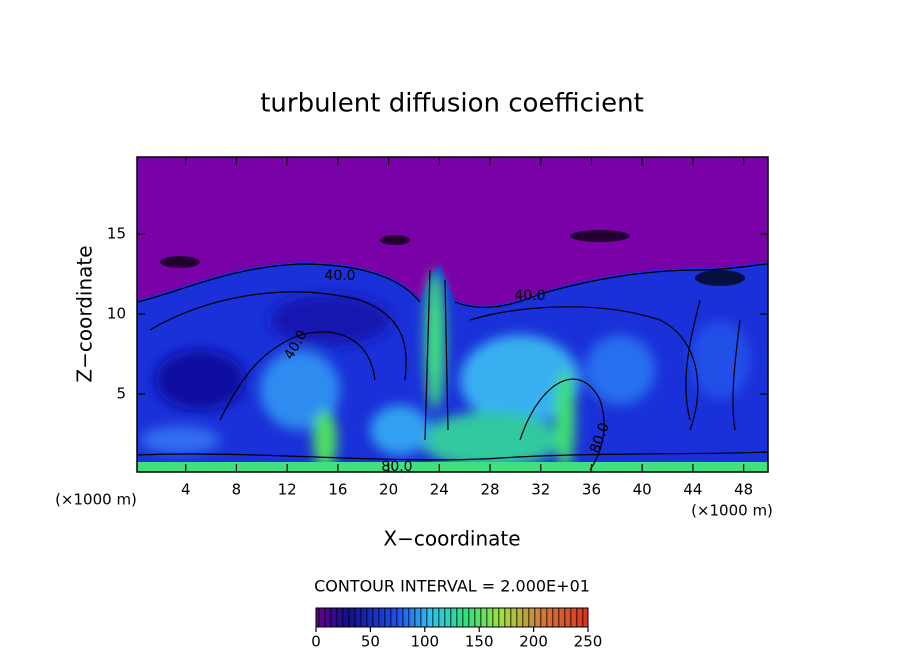 This screenshot has width=904, height=654. I want to click on y-tick-label: 10, so click(116, 314).